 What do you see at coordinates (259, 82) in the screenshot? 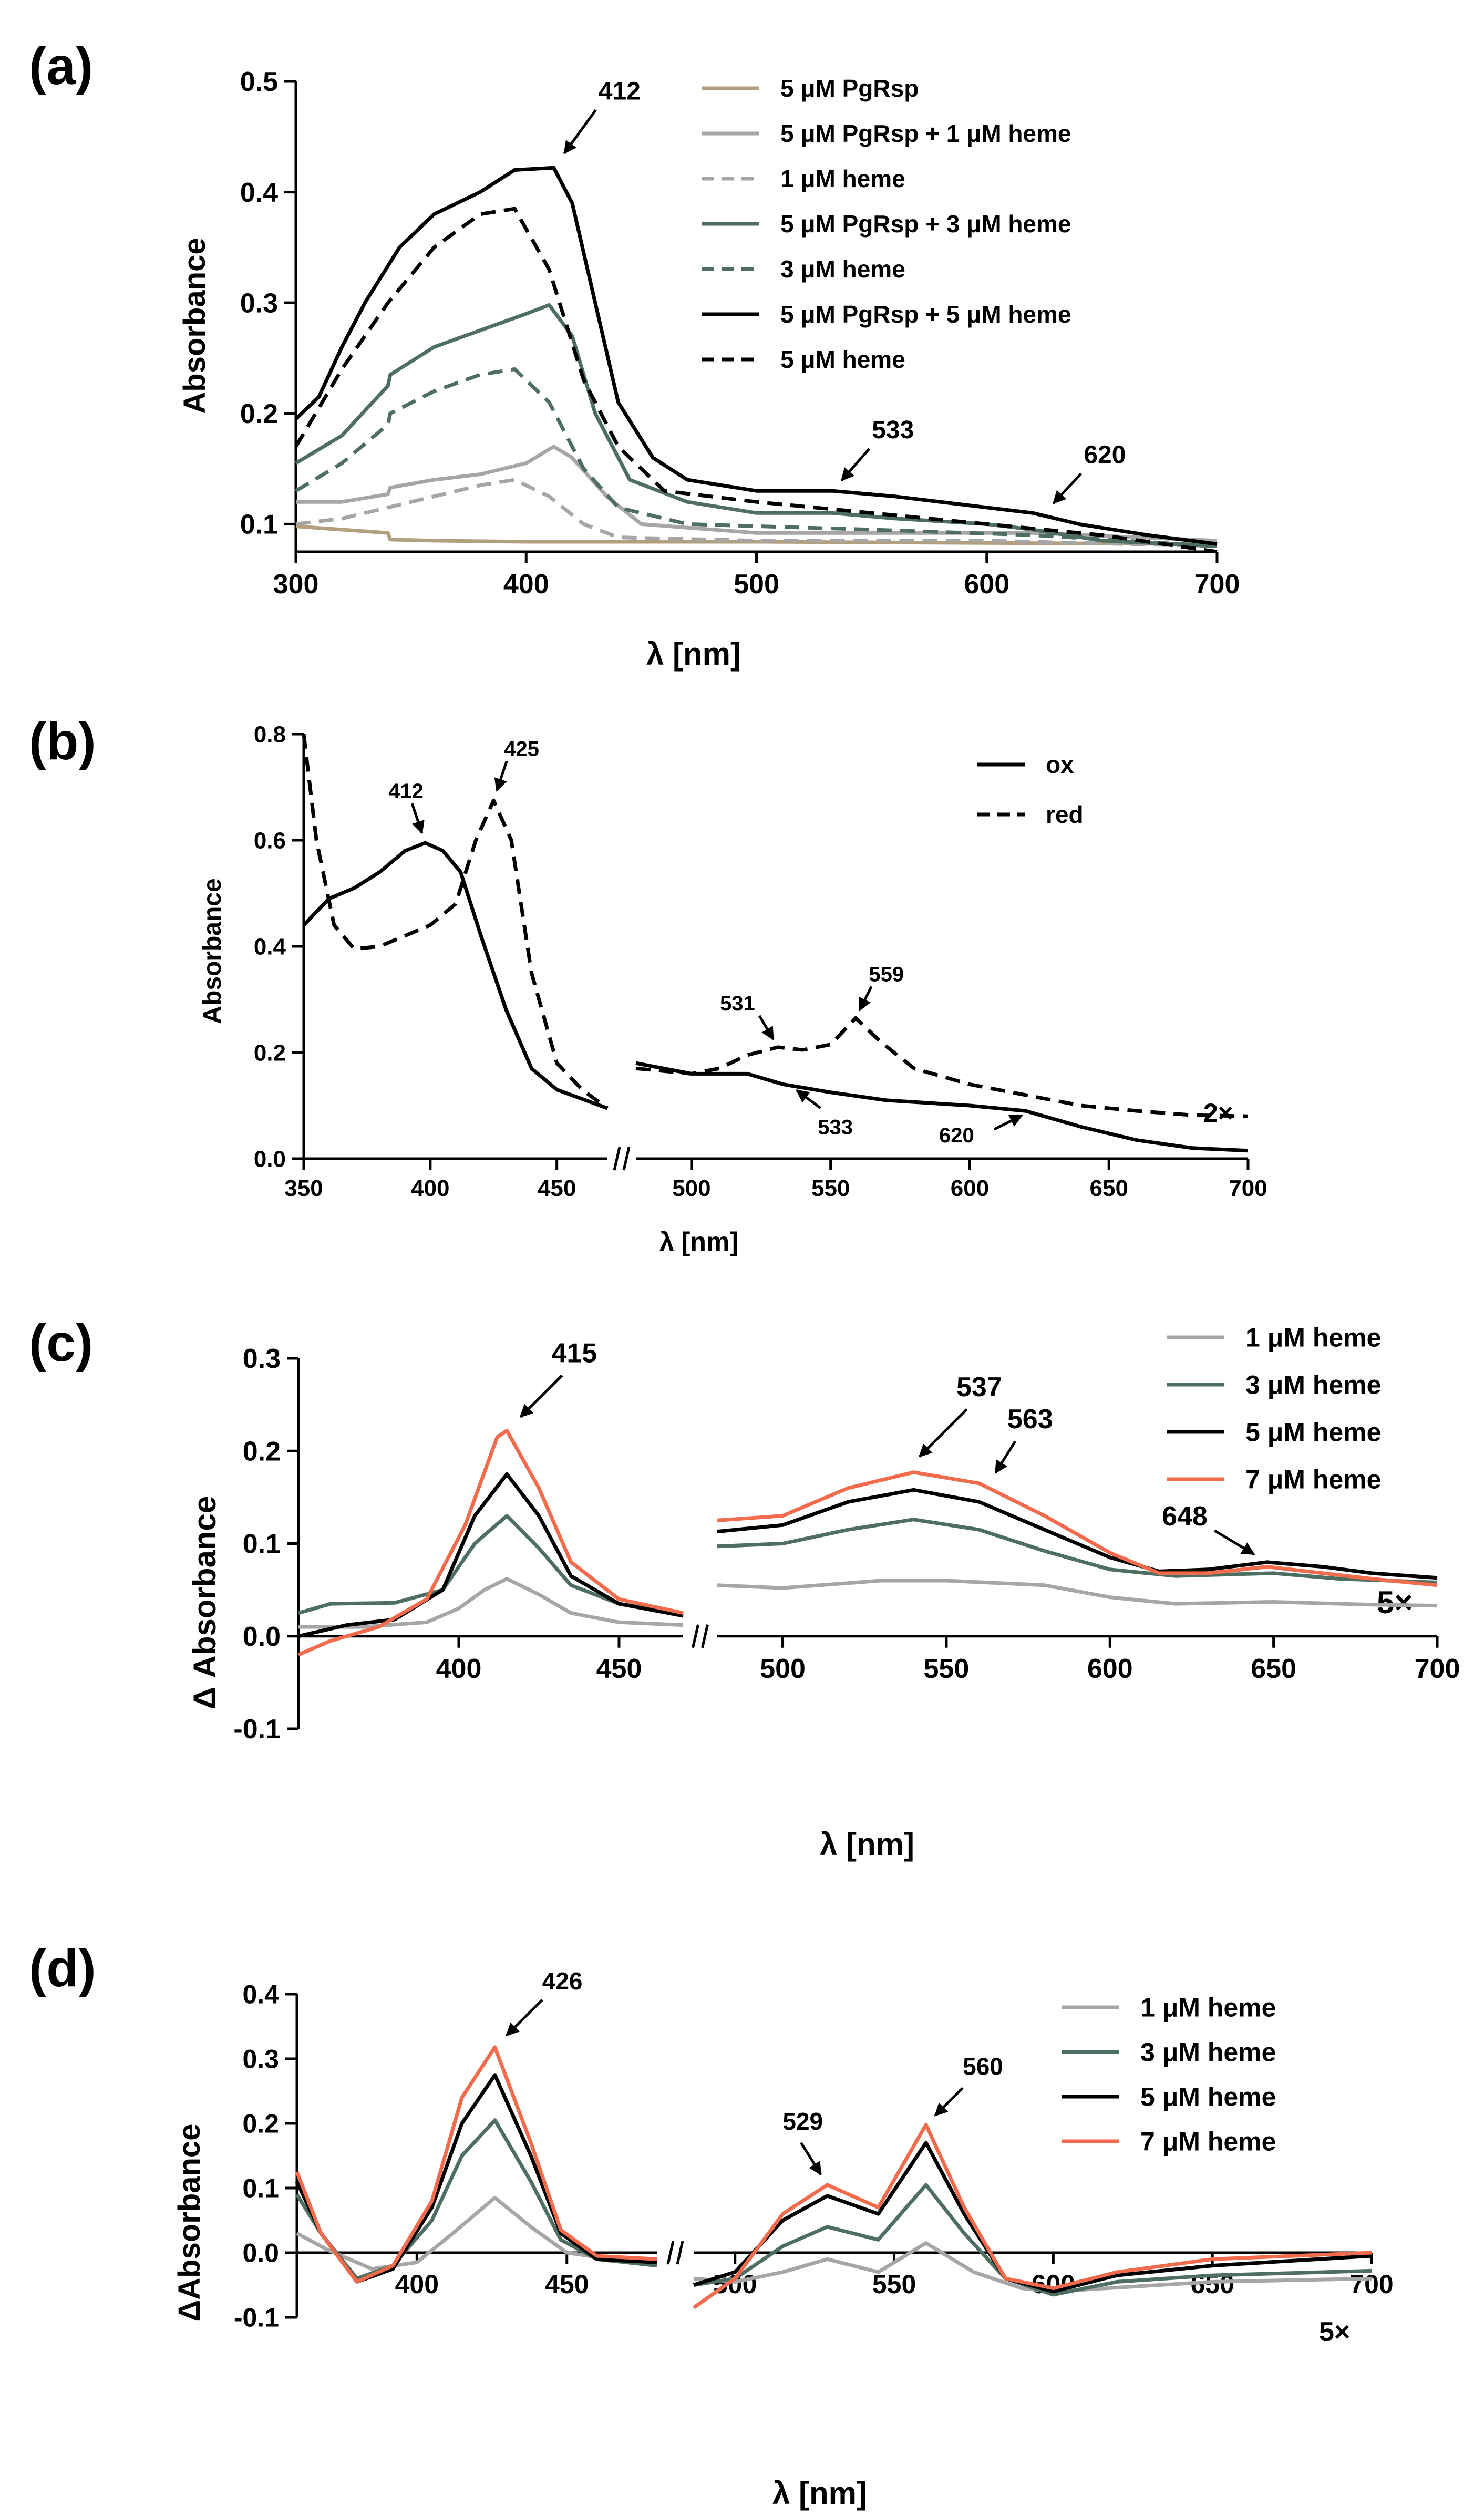
I see `a-y-tick-label: 0.5` at bounding box center [259, 82].